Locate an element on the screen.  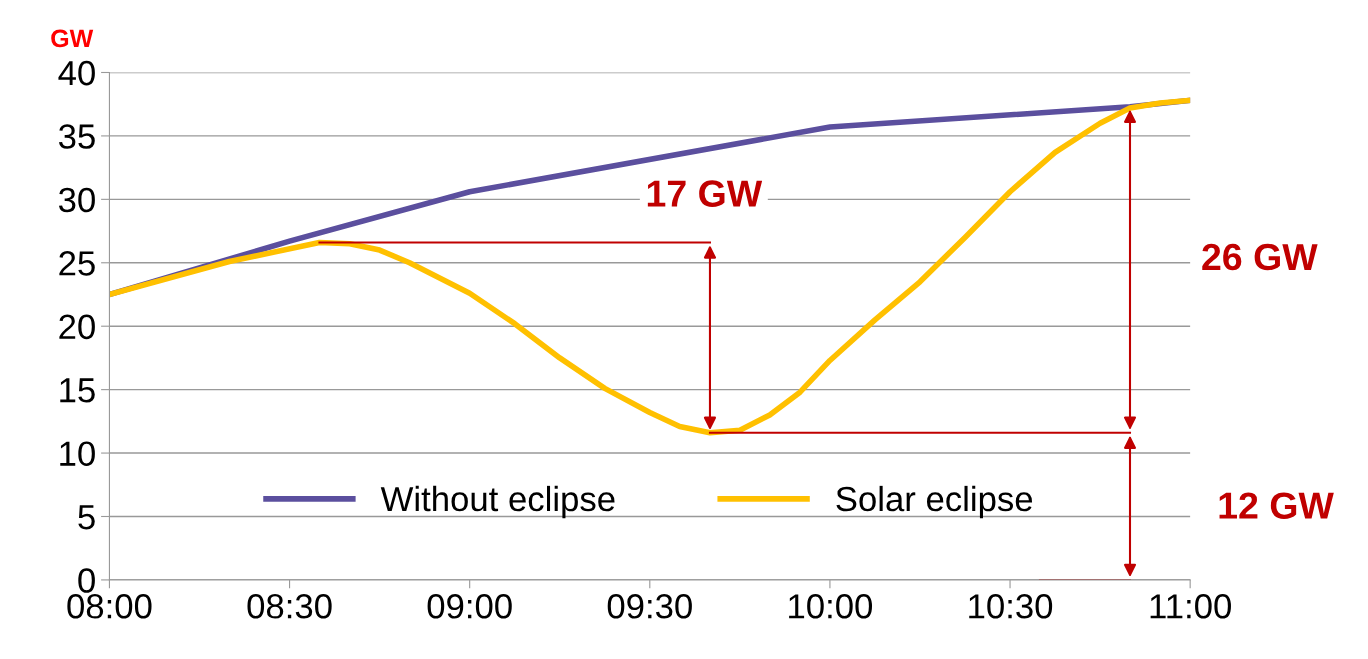
y-tick-label: 20 is located at coordinates (77, 327).